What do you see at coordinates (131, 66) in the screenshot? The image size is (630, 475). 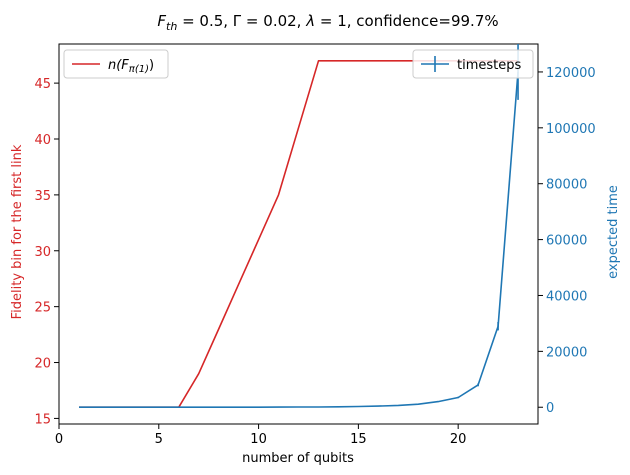 I see `legend-label: n(Fπ(1))` at bounding box center [131, 66].